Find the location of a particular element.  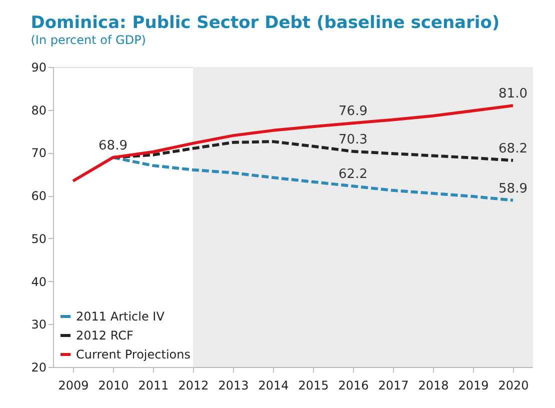

x-tick-label: 2013 is located at coordinates (233, 385).